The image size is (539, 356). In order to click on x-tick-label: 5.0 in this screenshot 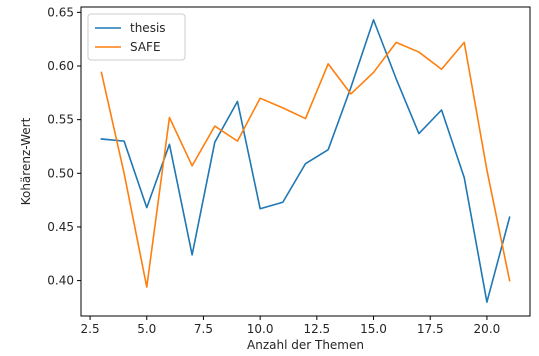, I will do `click(146, 329)`.